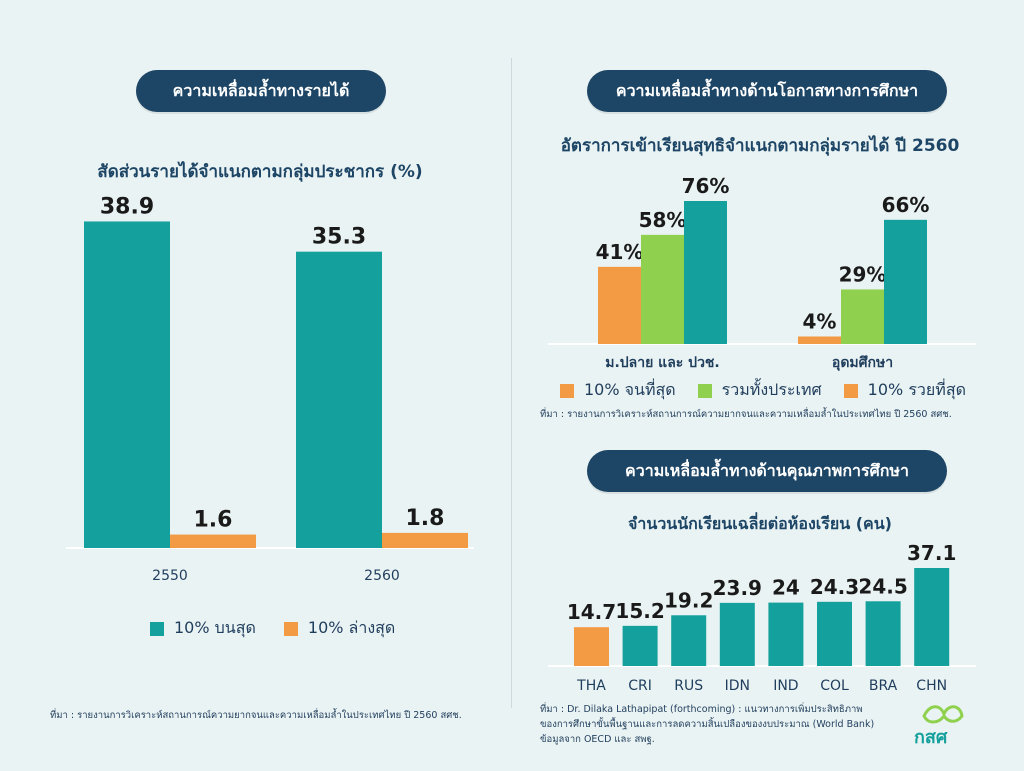 The image size is (1024, 771). I want to click on bar-RUS, so click(689, 640).